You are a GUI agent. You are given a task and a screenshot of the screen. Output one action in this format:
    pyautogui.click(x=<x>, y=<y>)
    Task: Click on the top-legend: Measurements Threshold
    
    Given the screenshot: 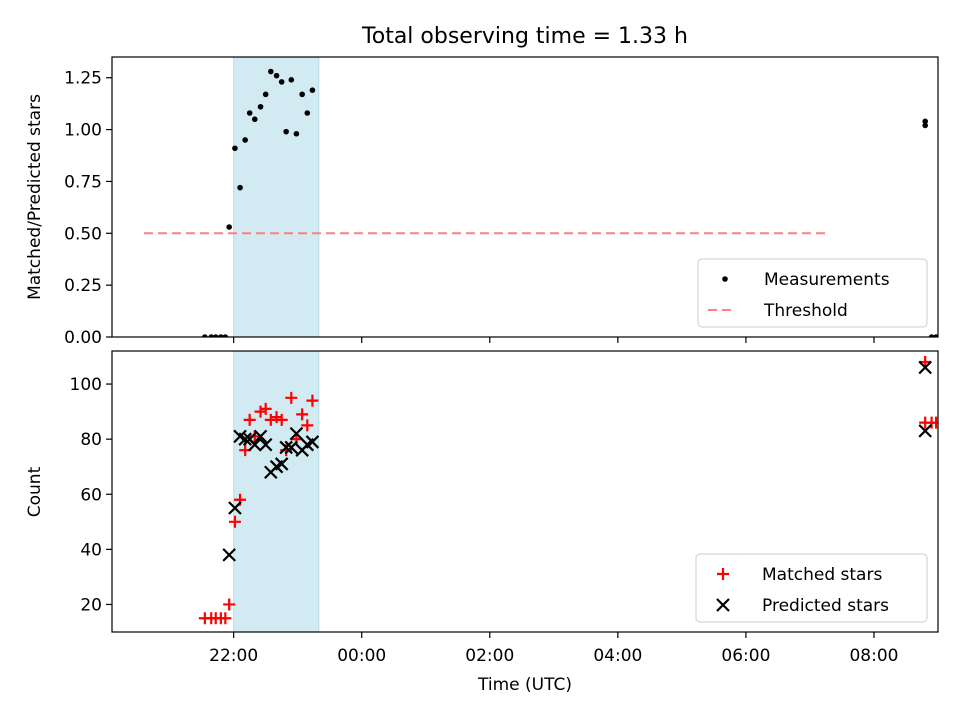 What is the action you would take?
    pyautogui.click(x=812, y=293)
    